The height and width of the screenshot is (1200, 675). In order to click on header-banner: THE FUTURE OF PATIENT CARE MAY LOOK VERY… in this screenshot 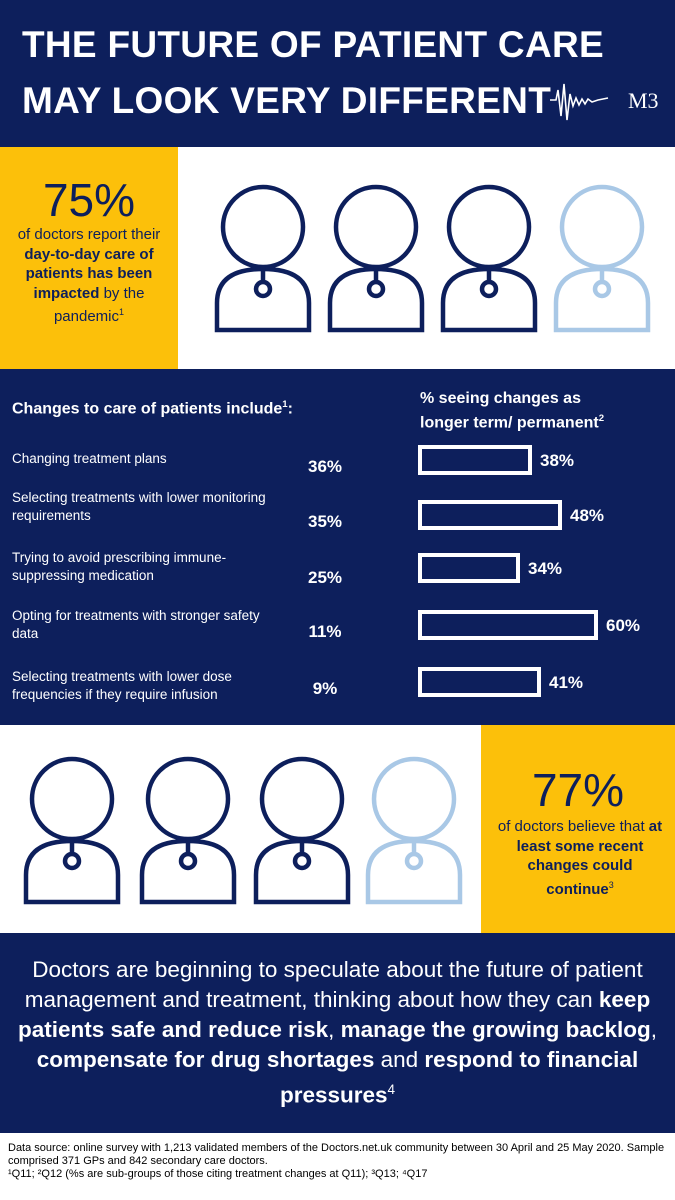, I will do `click(337, 73)`.